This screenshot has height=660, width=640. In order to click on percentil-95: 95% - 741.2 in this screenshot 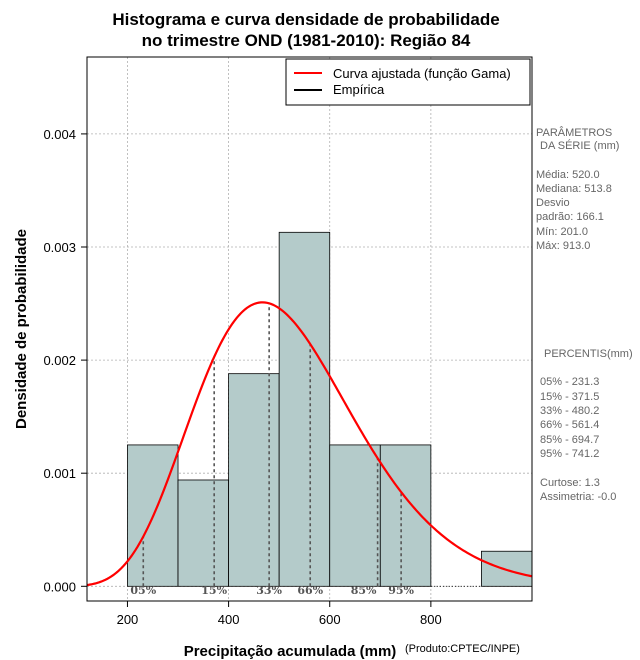, I will do `click(569, 454)`.